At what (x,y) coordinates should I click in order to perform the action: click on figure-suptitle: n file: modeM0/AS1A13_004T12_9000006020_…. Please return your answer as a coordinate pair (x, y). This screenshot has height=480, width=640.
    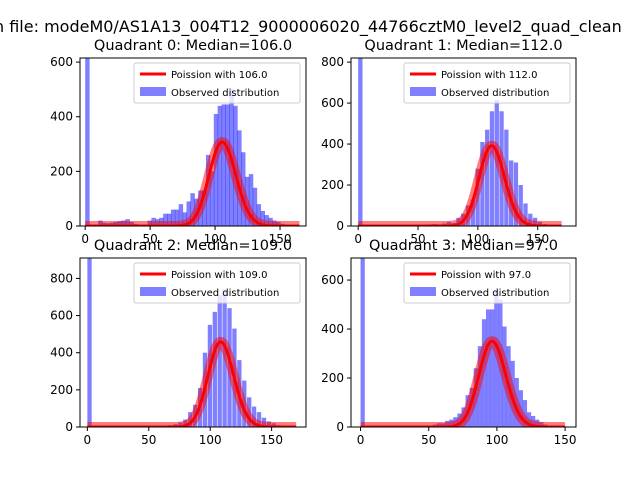
    Looking at the image, I should click on (311, 27).